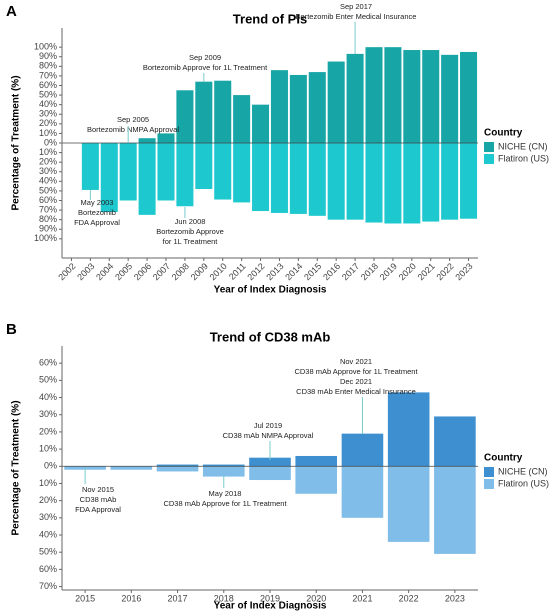 This screenshot has height=612, width=550. Describe the element at coordinates (45, 238) in the screenshot. I see `y-tick-label: 100%` at that location.